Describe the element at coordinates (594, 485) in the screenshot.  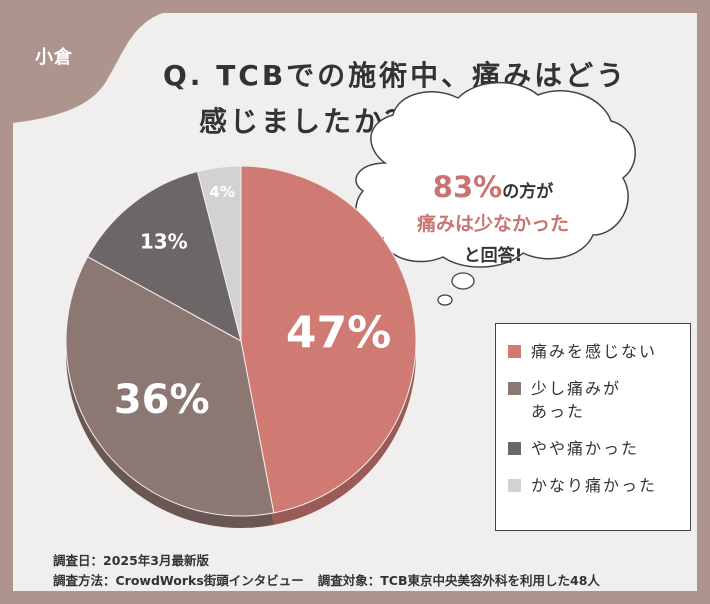
I see `legend-label: かなり痛かった` at that location.